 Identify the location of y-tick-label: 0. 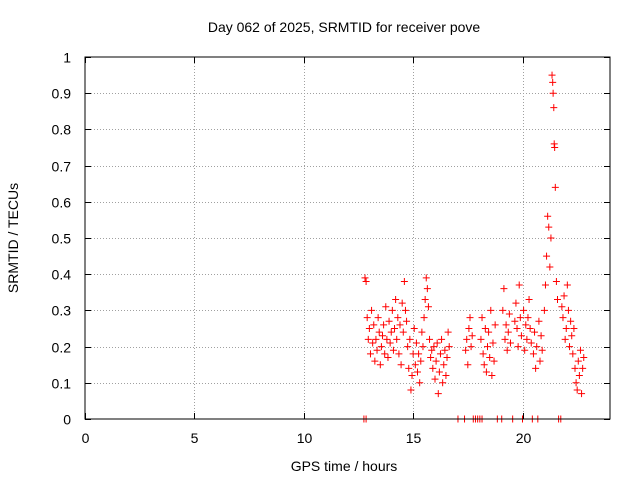
(67, 420).